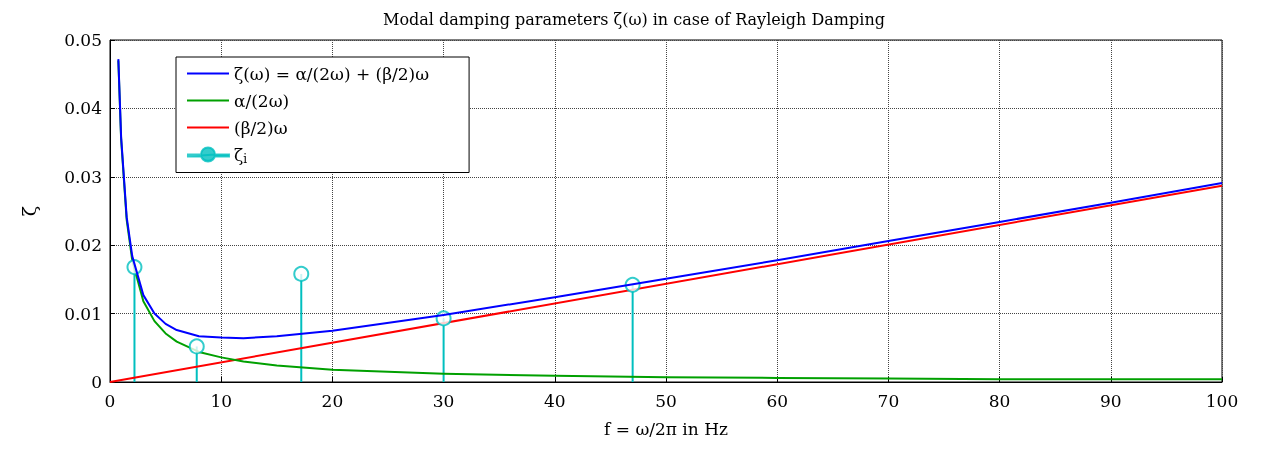 The height and width of the screenshot is (460, 1268). Describe the element at coordinates (634, 19) in the screenshot. I see `chart-title: Modal damping parameters ζ(ω) in case of Rayleigh Damping` at that location.